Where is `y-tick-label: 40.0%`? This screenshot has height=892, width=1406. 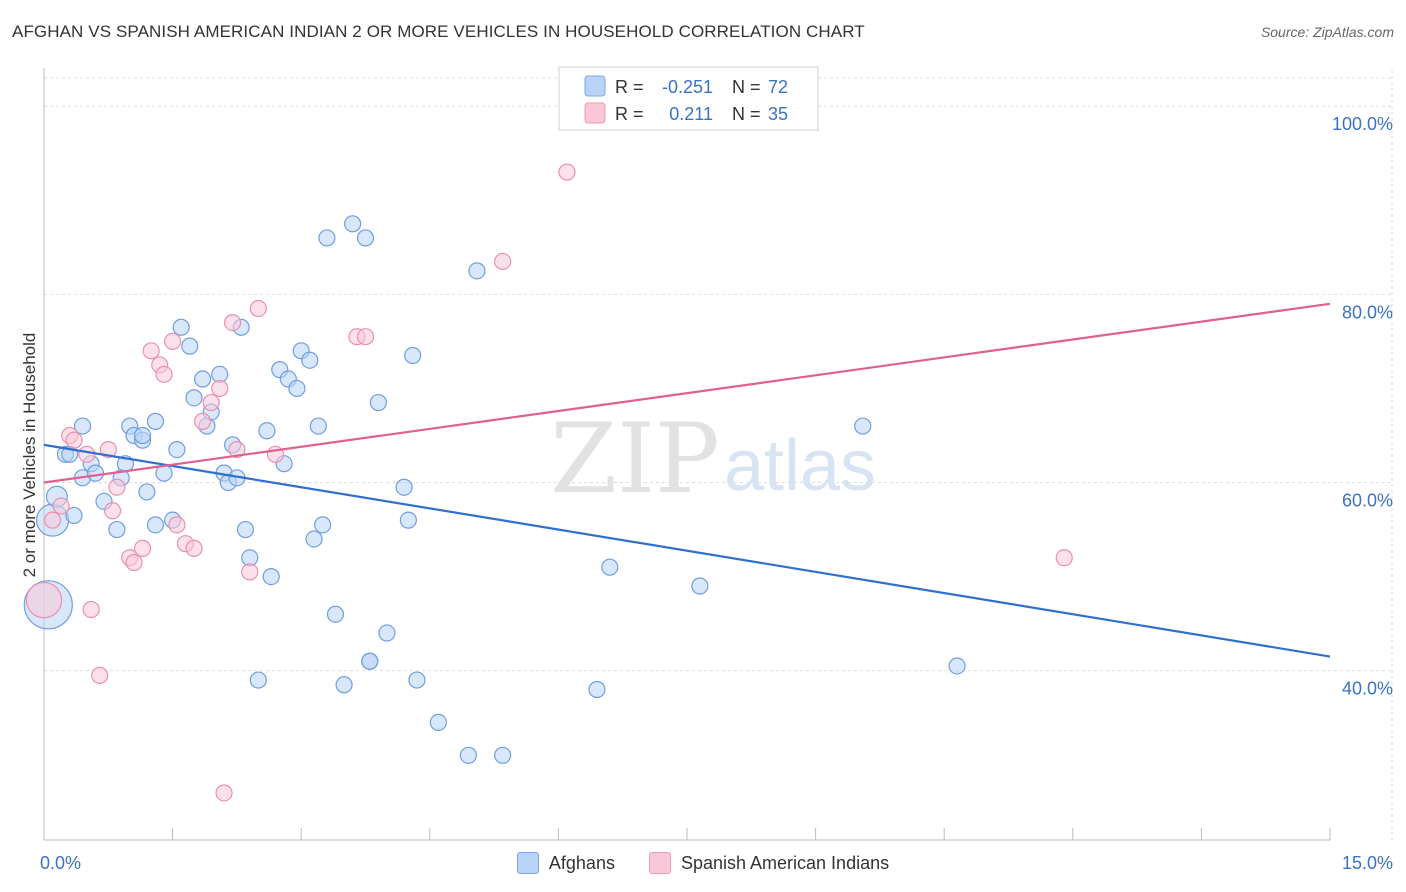 y-tick-label: 40.0% is located at coordinates (1367, 689).